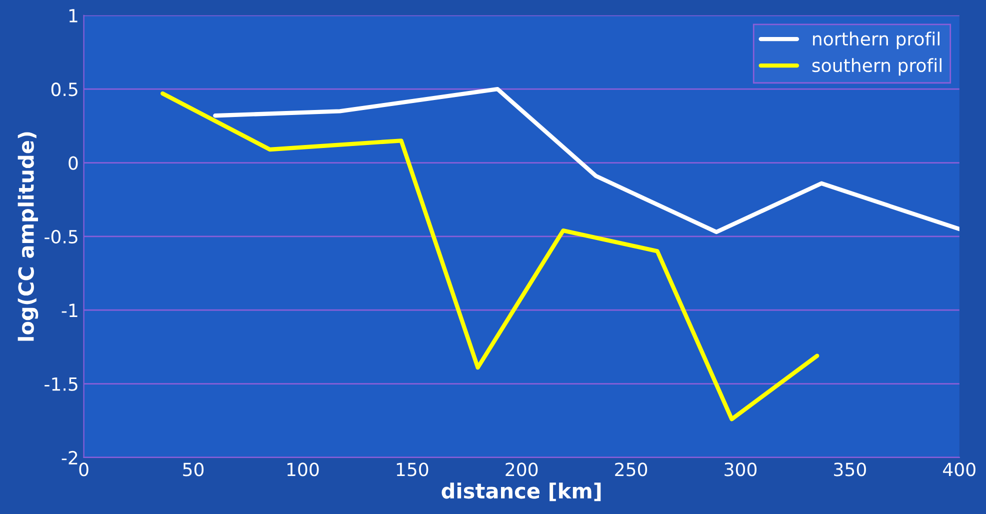  I want to click on legend-label: southern profil, so click(877, 67).